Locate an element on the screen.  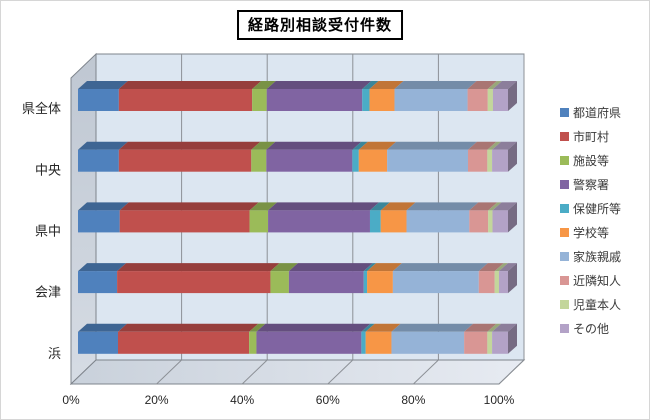
legend-label: 家族親戚 is located at coordinates (597, 256).